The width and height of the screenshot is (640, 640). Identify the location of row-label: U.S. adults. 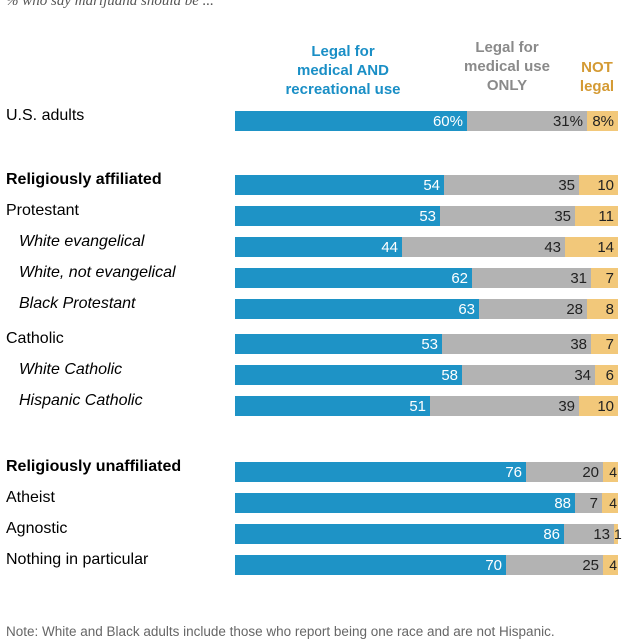
(45, 115).